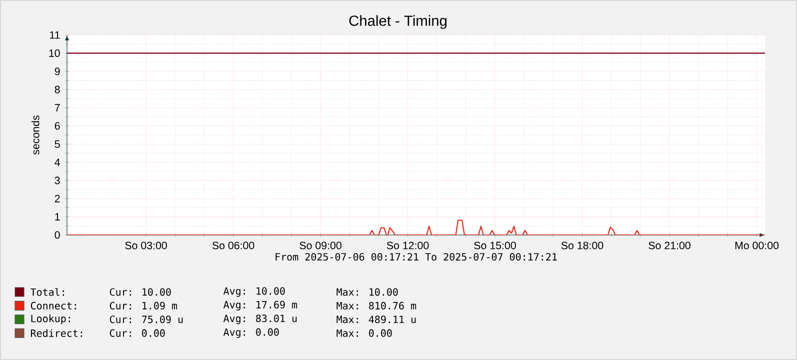 This screenshot has width=797, height=360. Describe the element at coordinates (56, 333) in the screenshot. I see `legend-label: Redirect:` at that location.